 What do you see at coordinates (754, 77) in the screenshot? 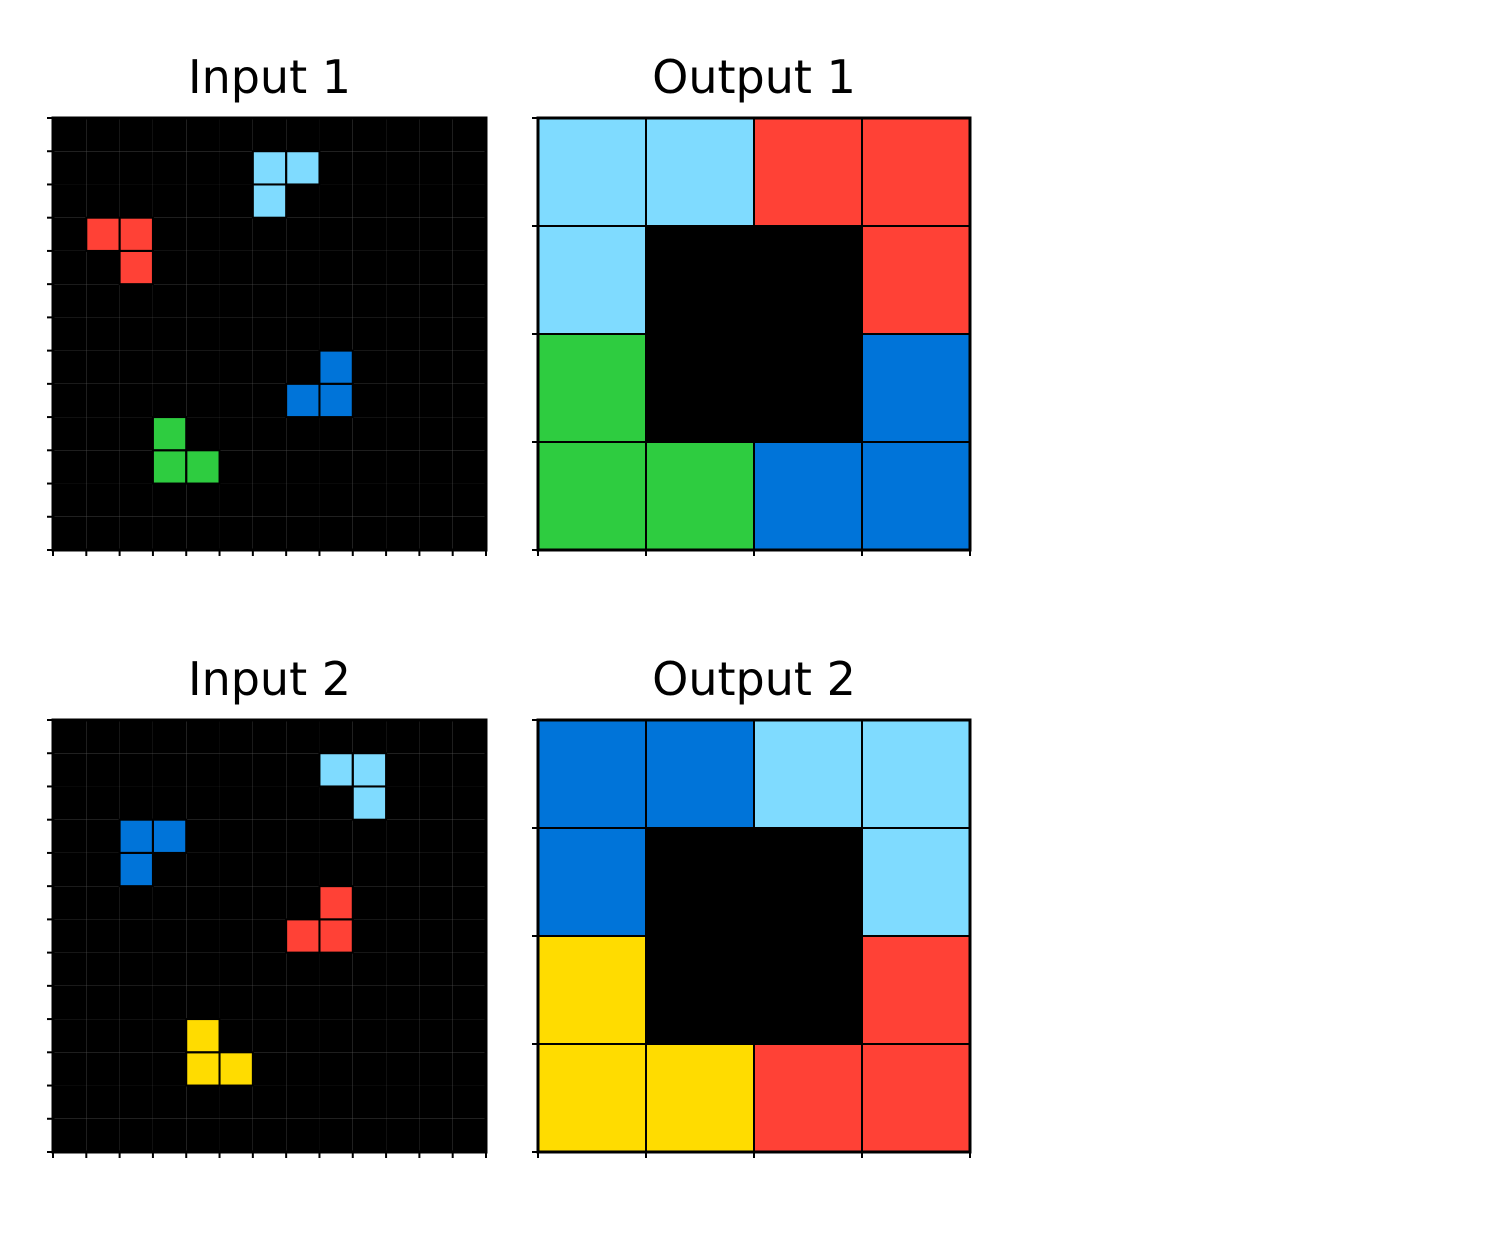
I see `panel-title-output-1: Output 1` at bounding box center [754, 77].